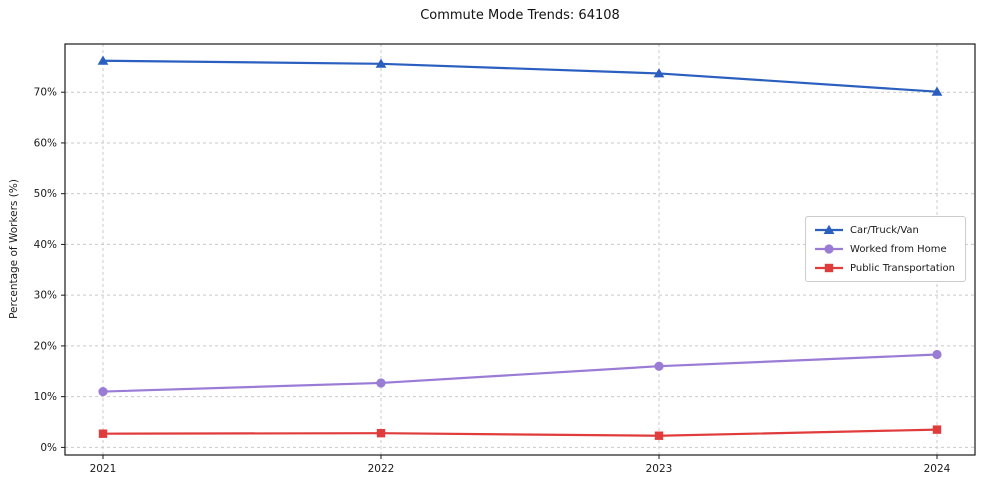 The height and width of the screenshot is (490, 990). I want to click on series-public-transportation, so click(520, 432).